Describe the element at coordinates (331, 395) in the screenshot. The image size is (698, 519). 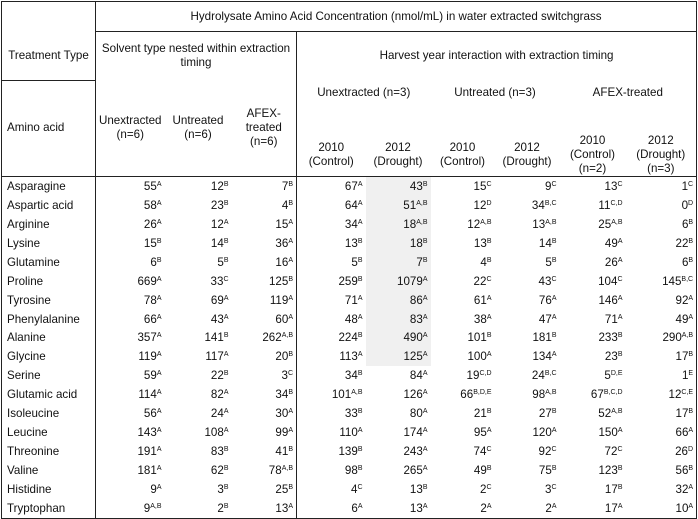
I see `value-cell: 101A,B` at that location.